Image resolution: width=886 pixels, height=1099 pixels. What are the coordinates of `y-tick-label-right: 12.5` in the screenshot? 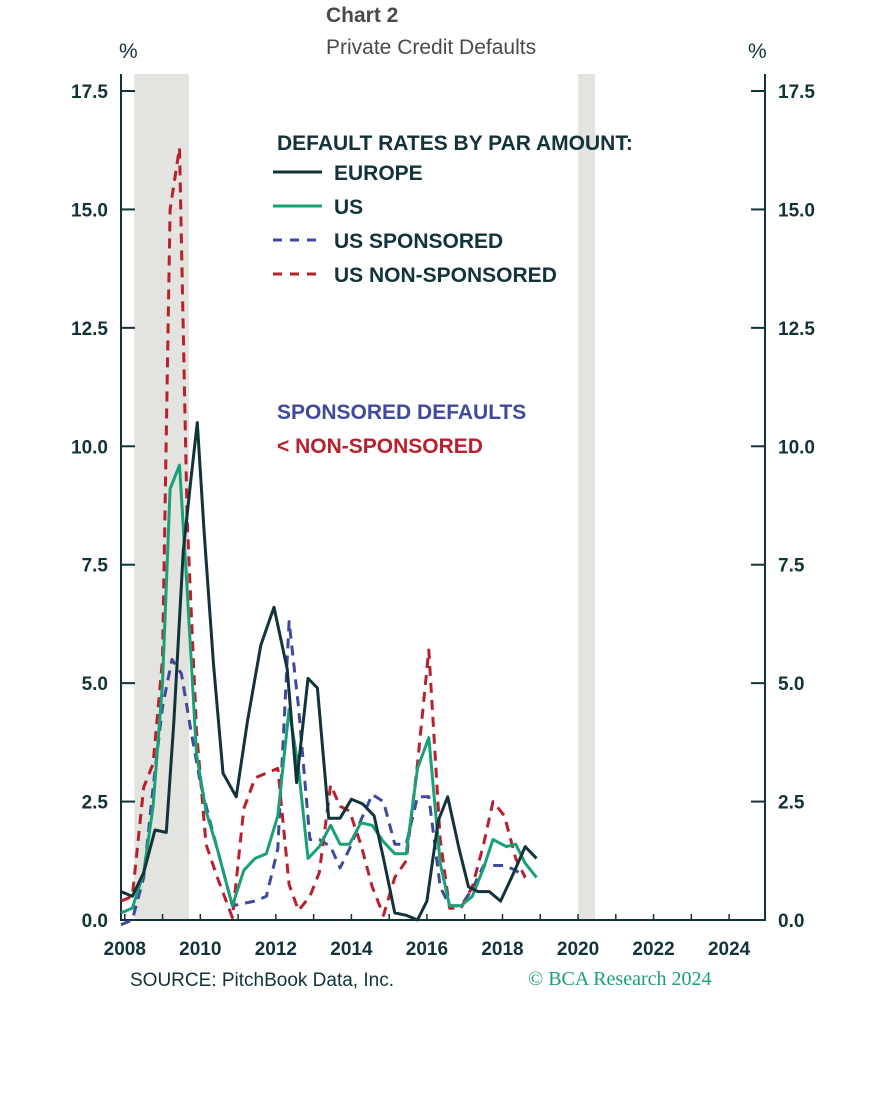 It's located at (796, 329).